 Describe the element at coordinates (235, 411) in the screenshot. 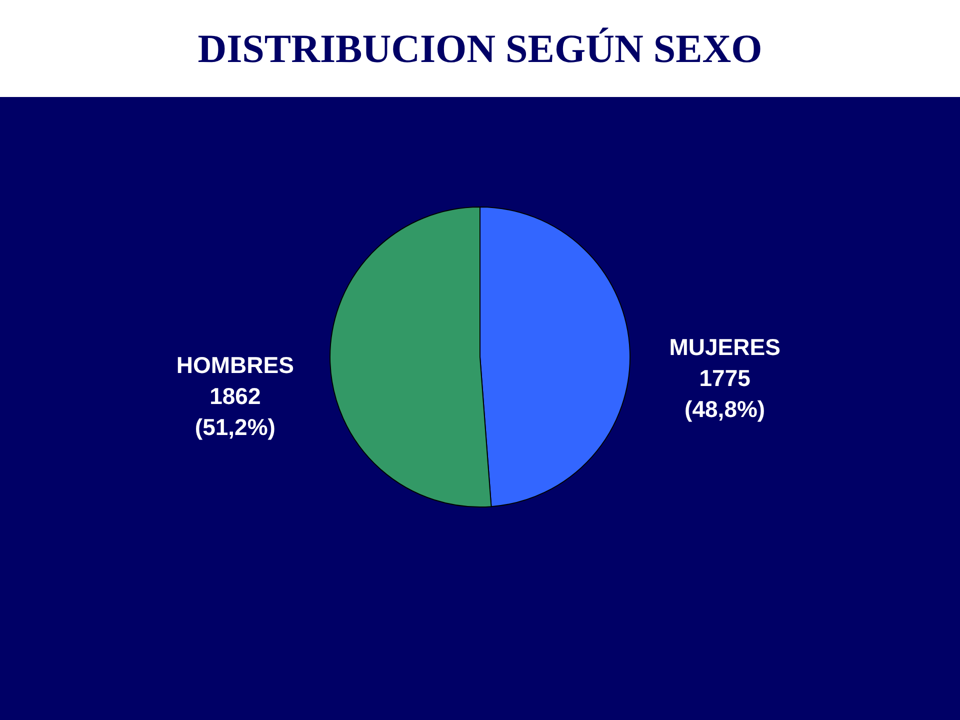

I see `data-label: 1862 (51,2%)` at that location.